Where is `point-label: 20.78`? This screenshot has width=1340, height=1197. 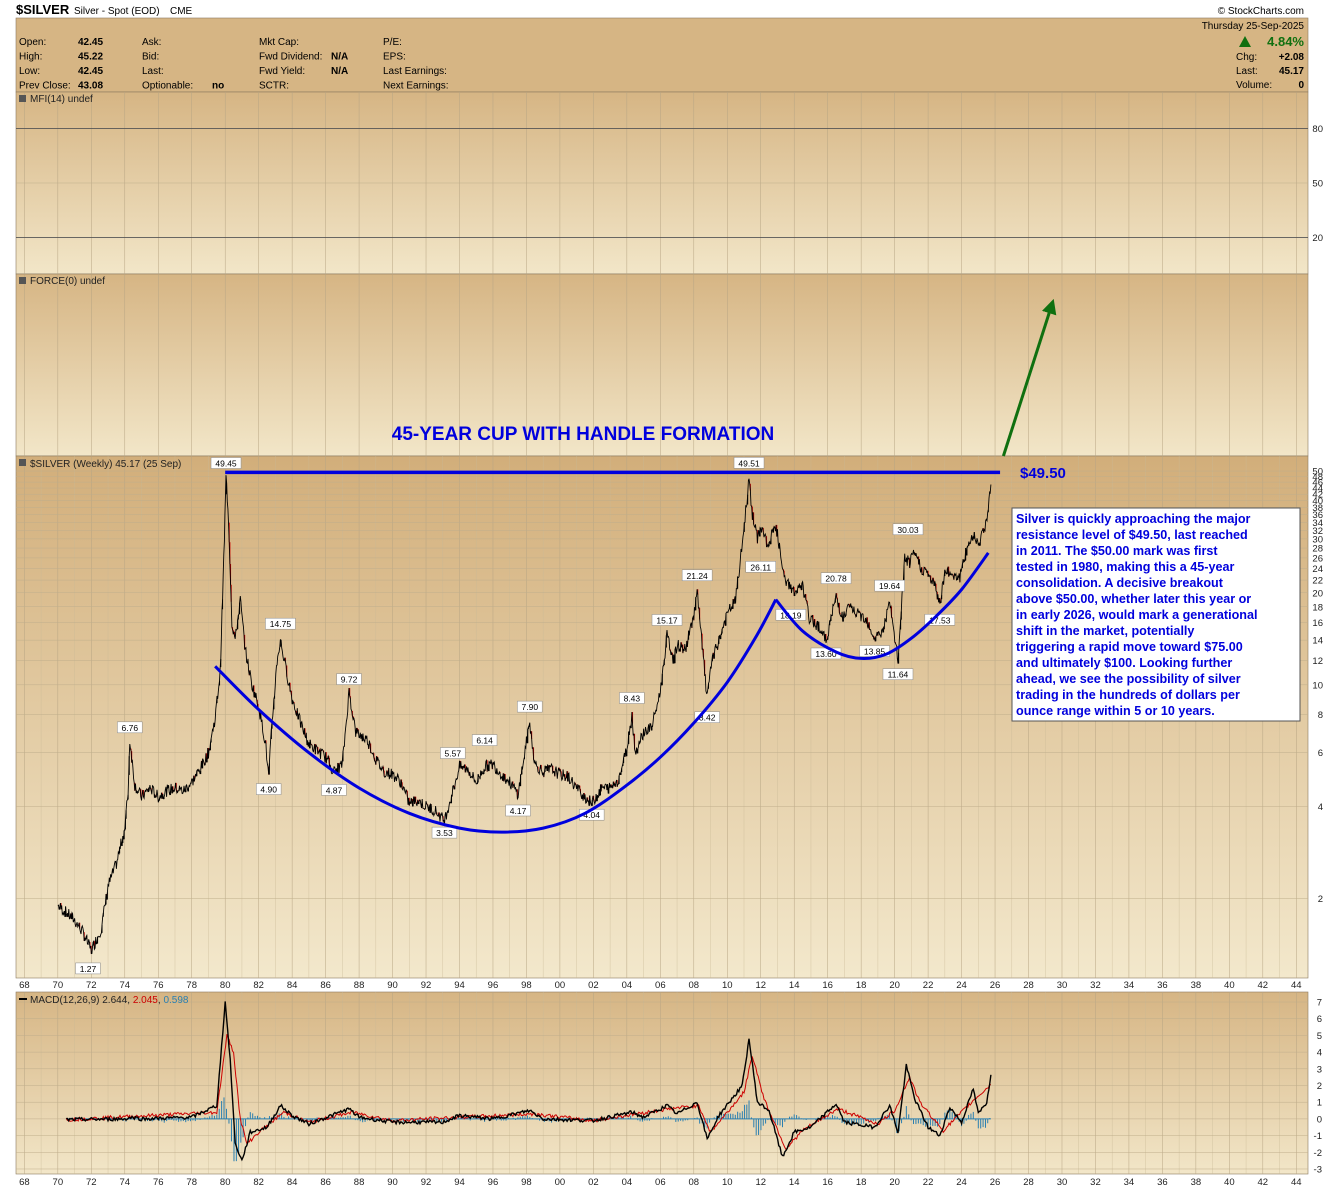 point-label: 20.78 is located at coordinates (836, 579).